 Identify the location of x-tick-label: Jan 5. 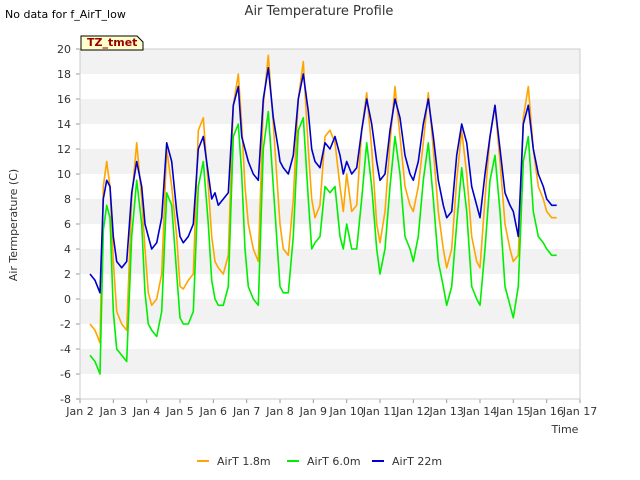
(179, 411).